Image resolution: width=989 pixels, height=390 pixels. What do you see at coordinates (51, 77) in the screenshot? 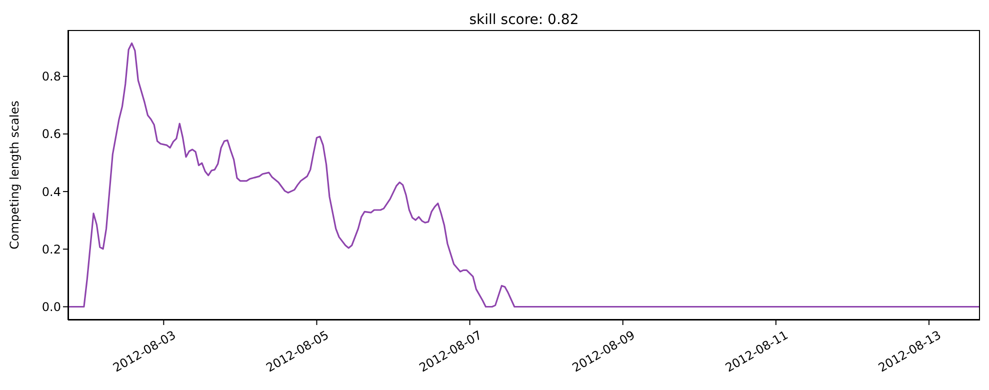
I see `y-tick-label: 0.8` at bounding box center [51, 77].